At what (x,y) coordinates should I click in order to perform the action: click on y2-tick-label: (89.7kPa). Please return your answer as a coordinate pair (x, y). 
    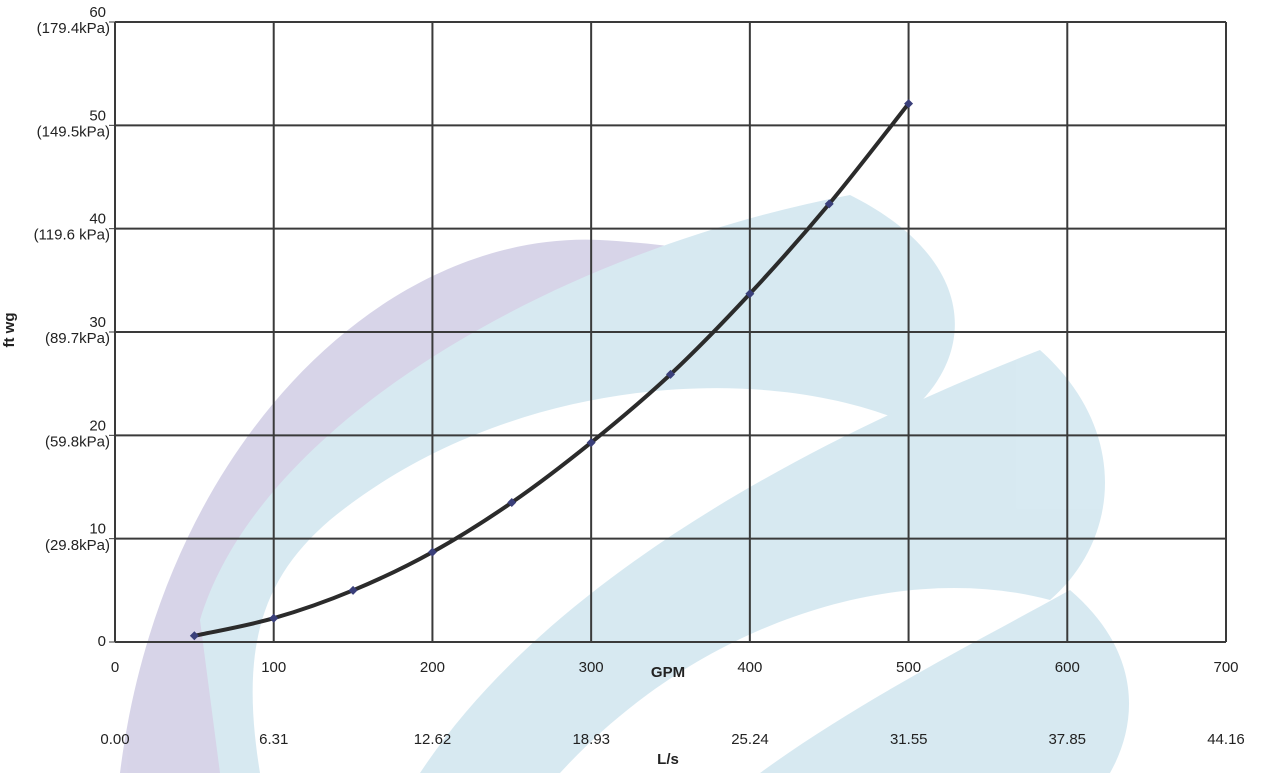
    Looking at the image, I should click on (77, 338).